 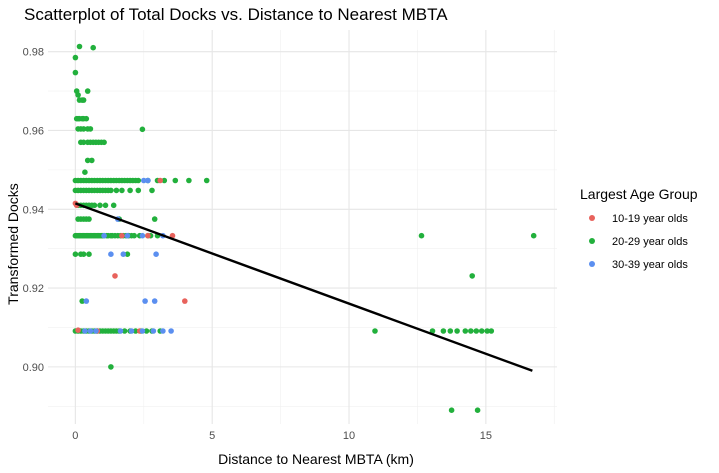 What do you see at coordinates (33, 53) in the screenshot?
I see `y-tick-label: 0.98` at bounding box center [33, 53].